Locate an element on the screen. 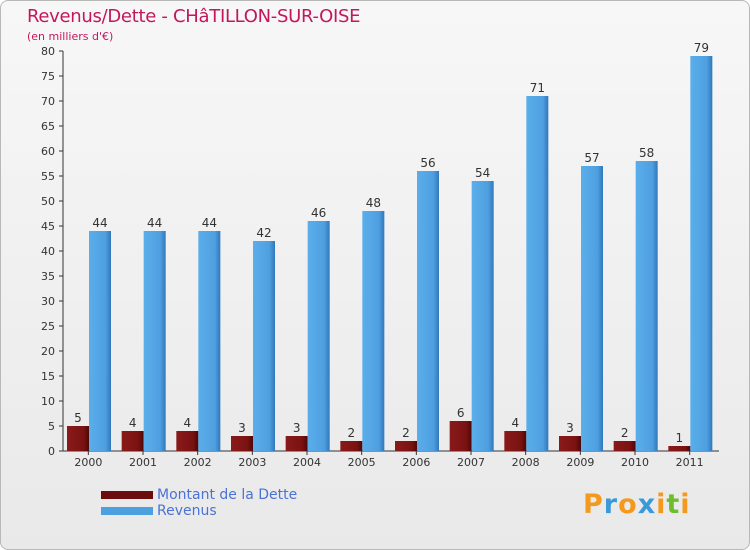 This screenshot has width=750, height=550. legend-label-dette: Montant de la Dette is located at coordinates (227, 495).